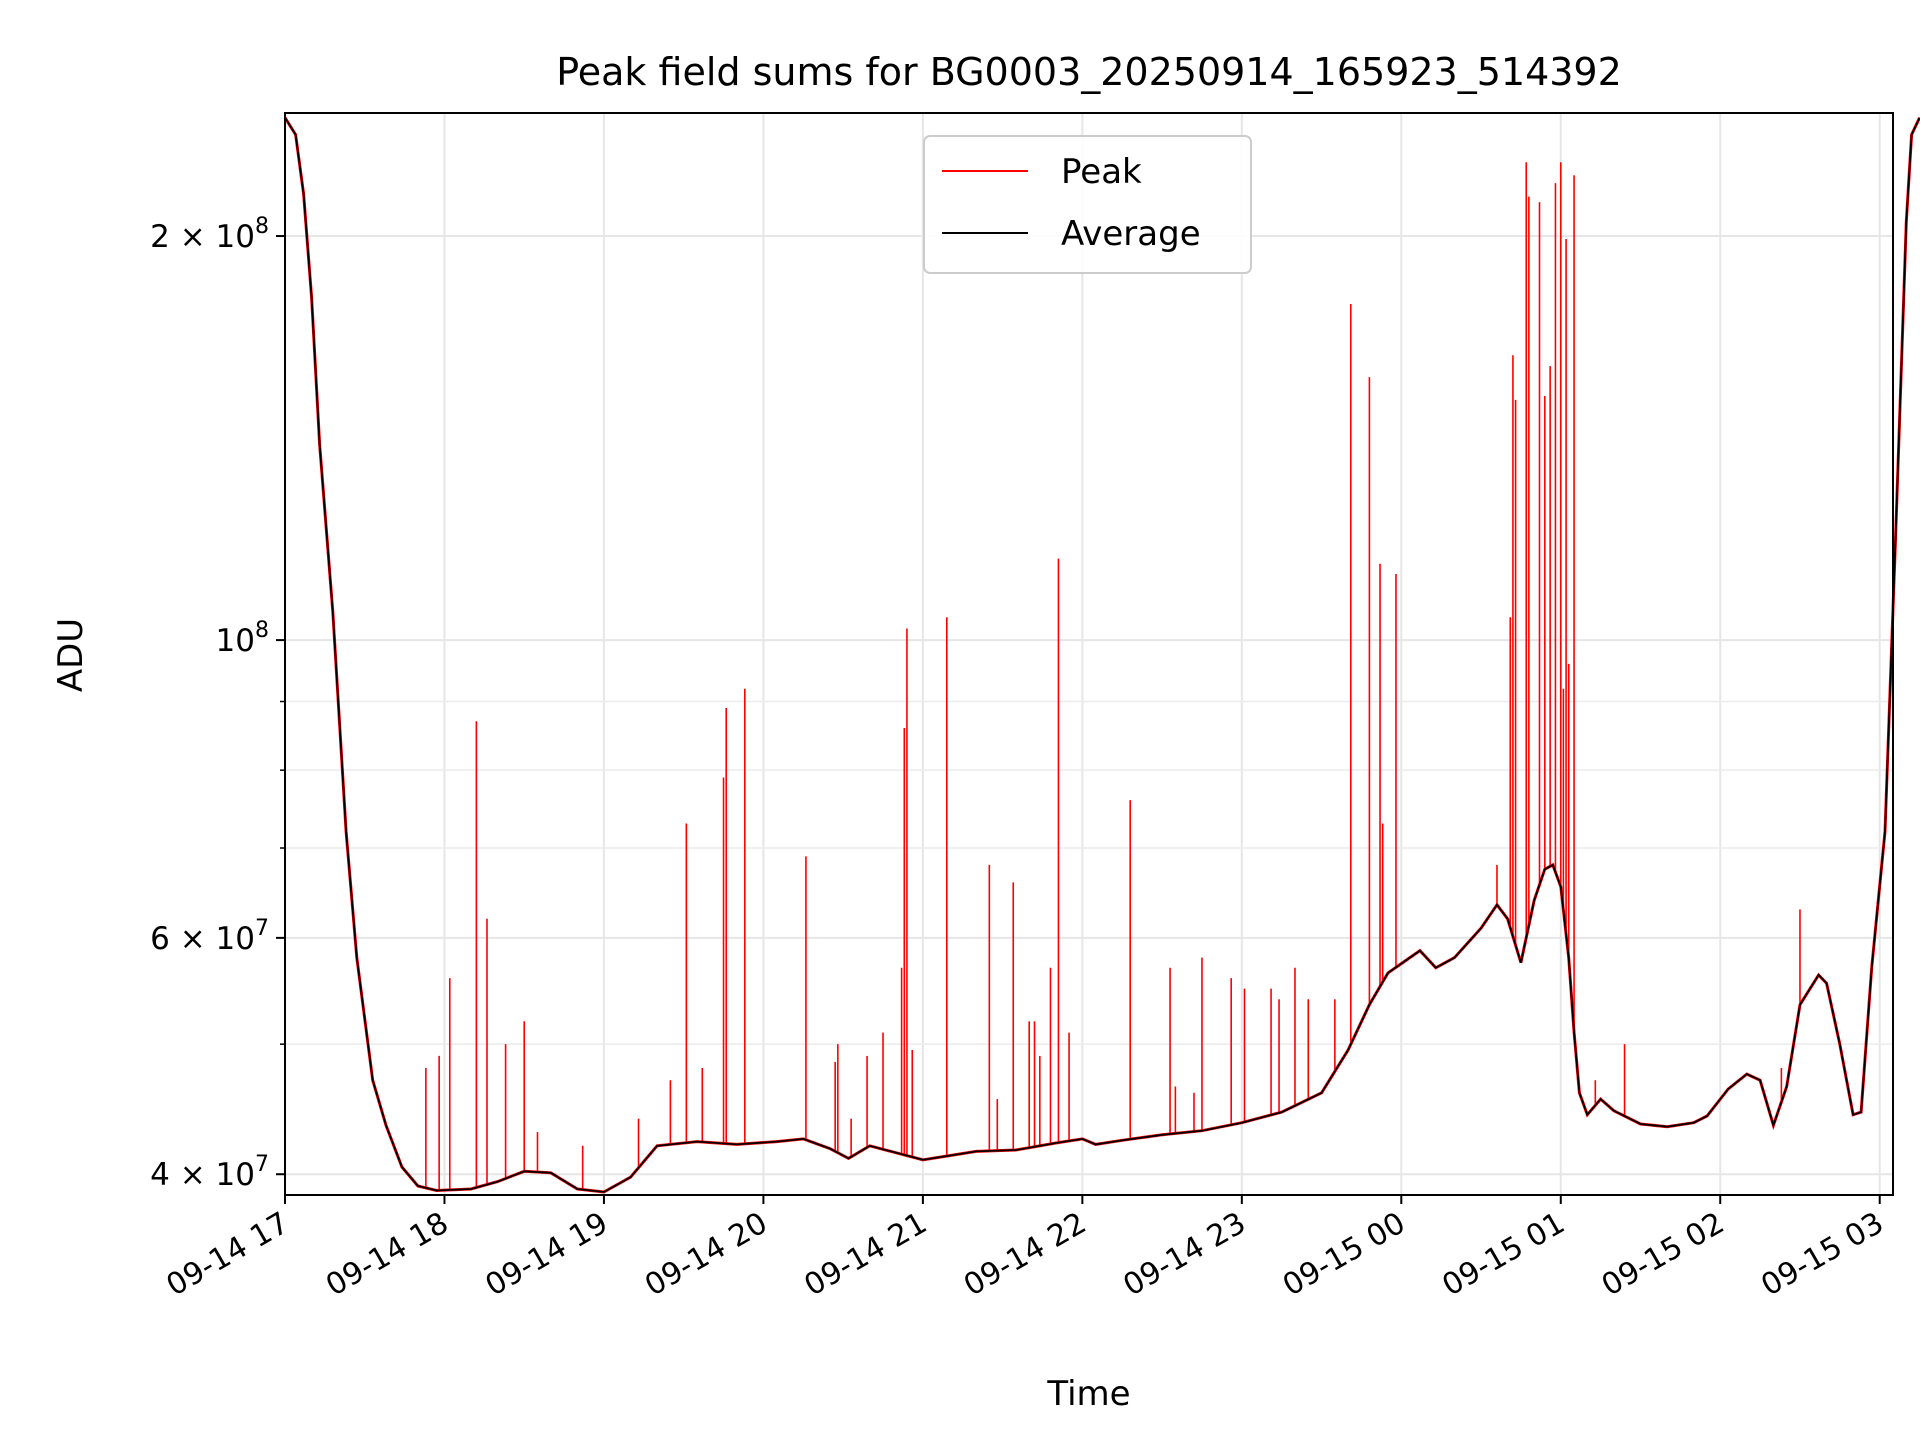  Describe the element at coordinates (242, 638) in the screenshot. I see `y-tick-label: 108` at that location.